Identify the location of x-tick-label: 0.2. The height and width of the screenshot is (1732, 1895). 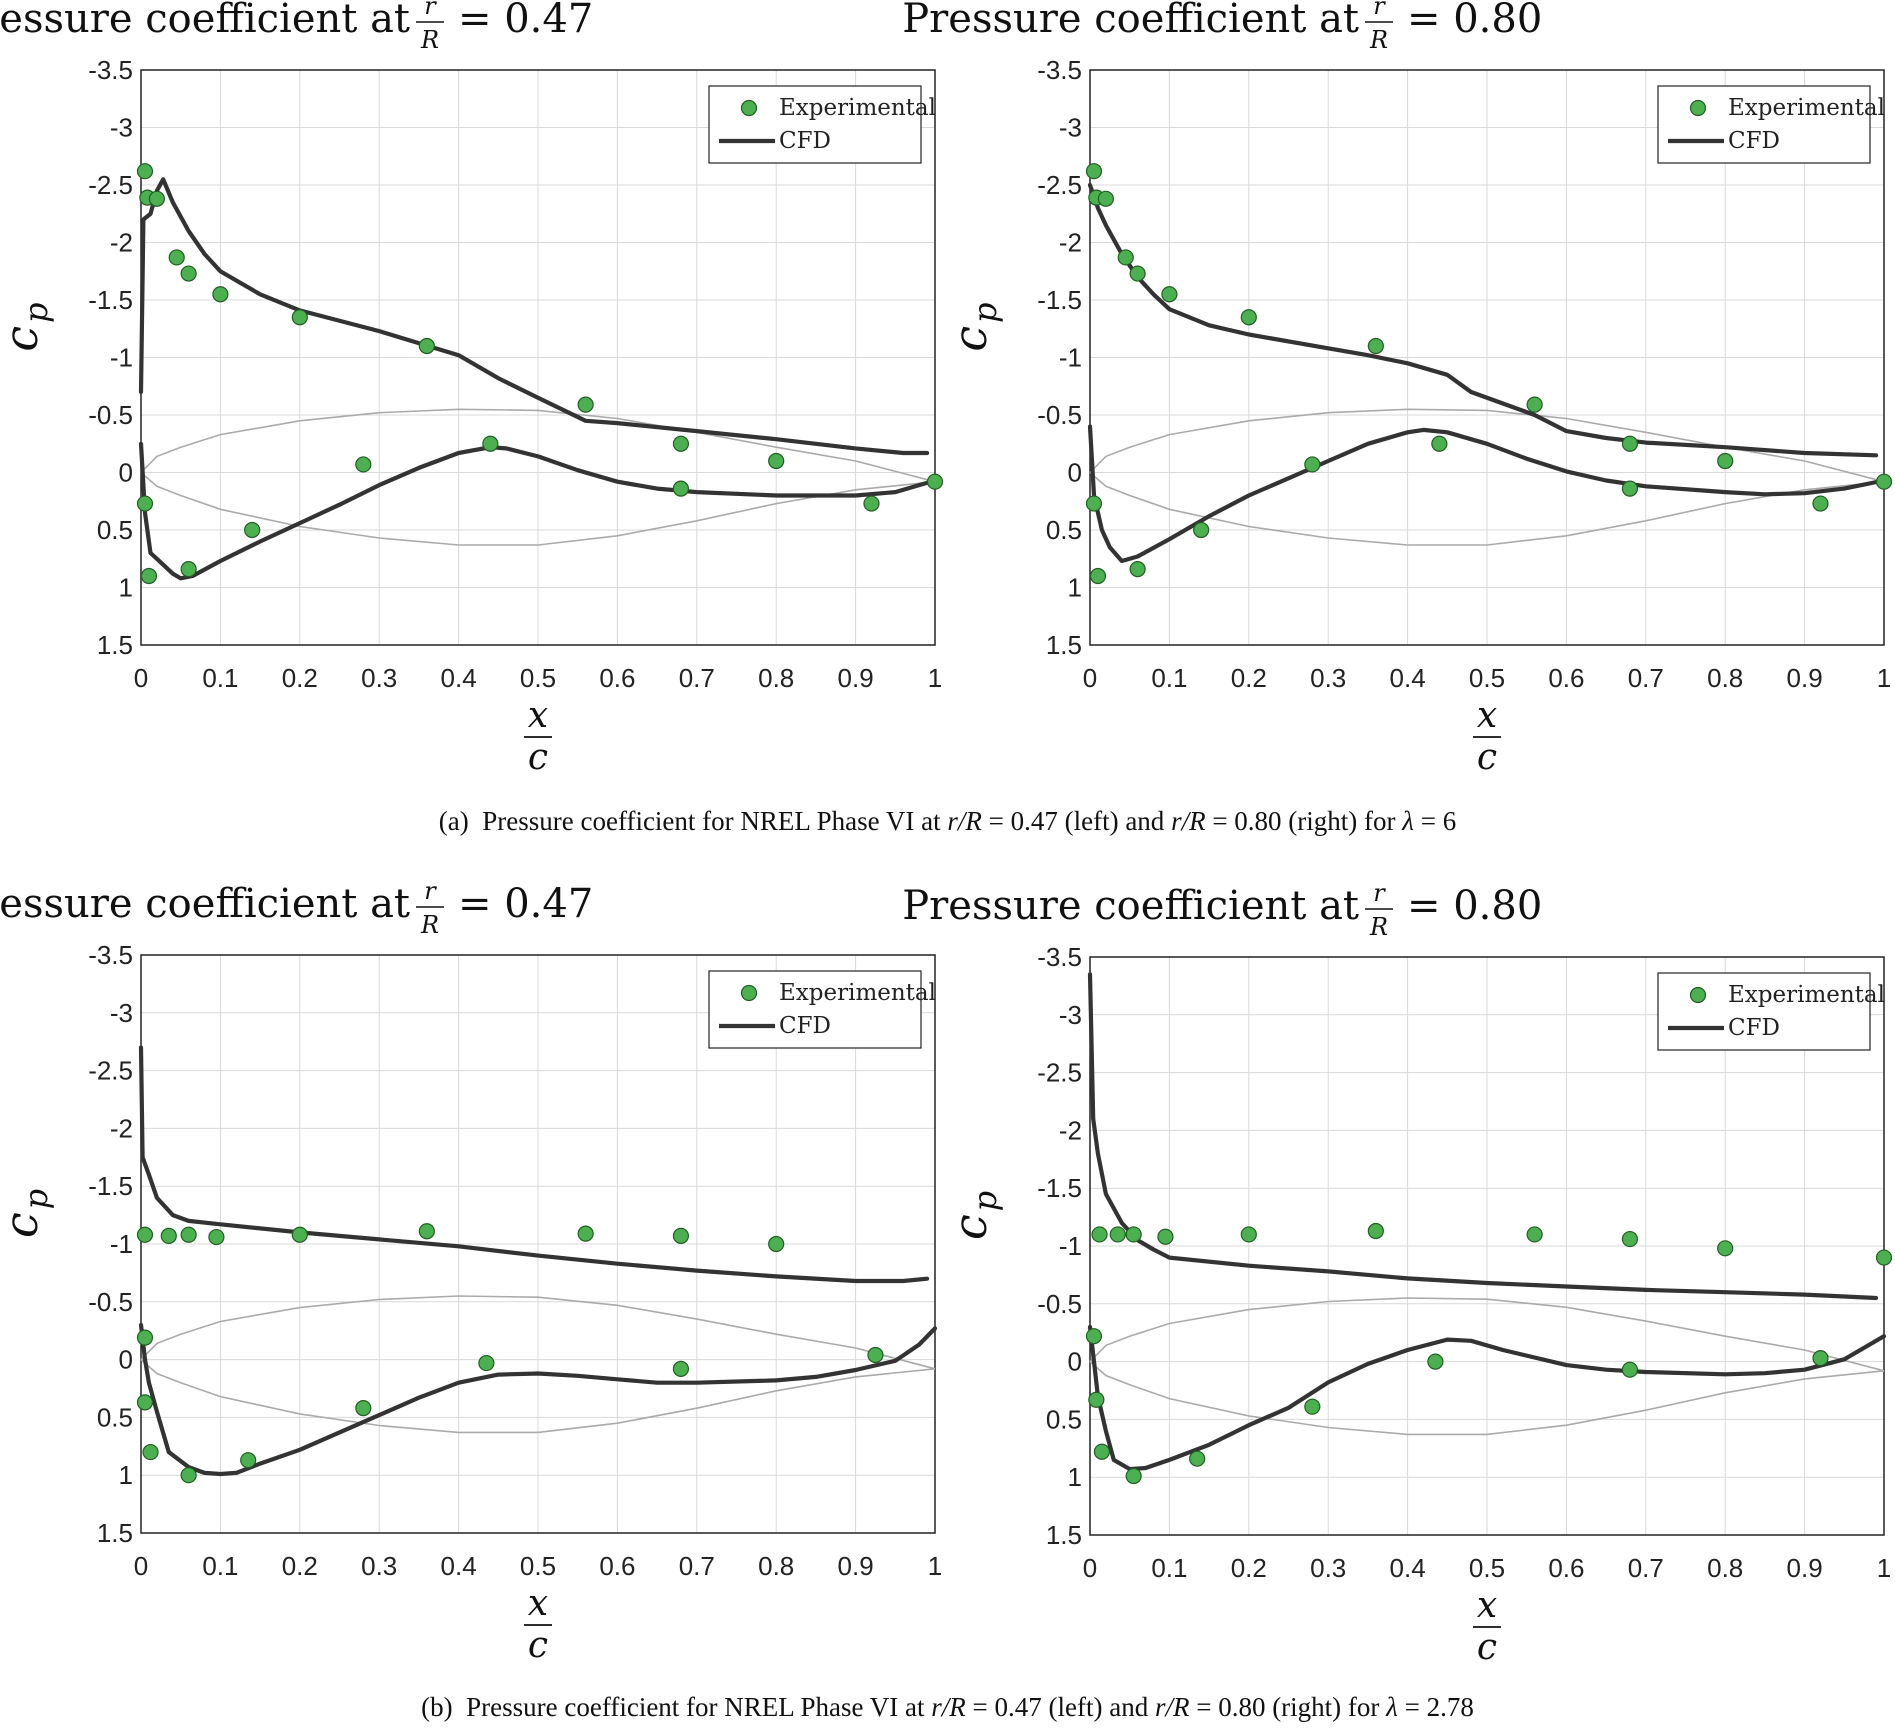
(1249, 1568).